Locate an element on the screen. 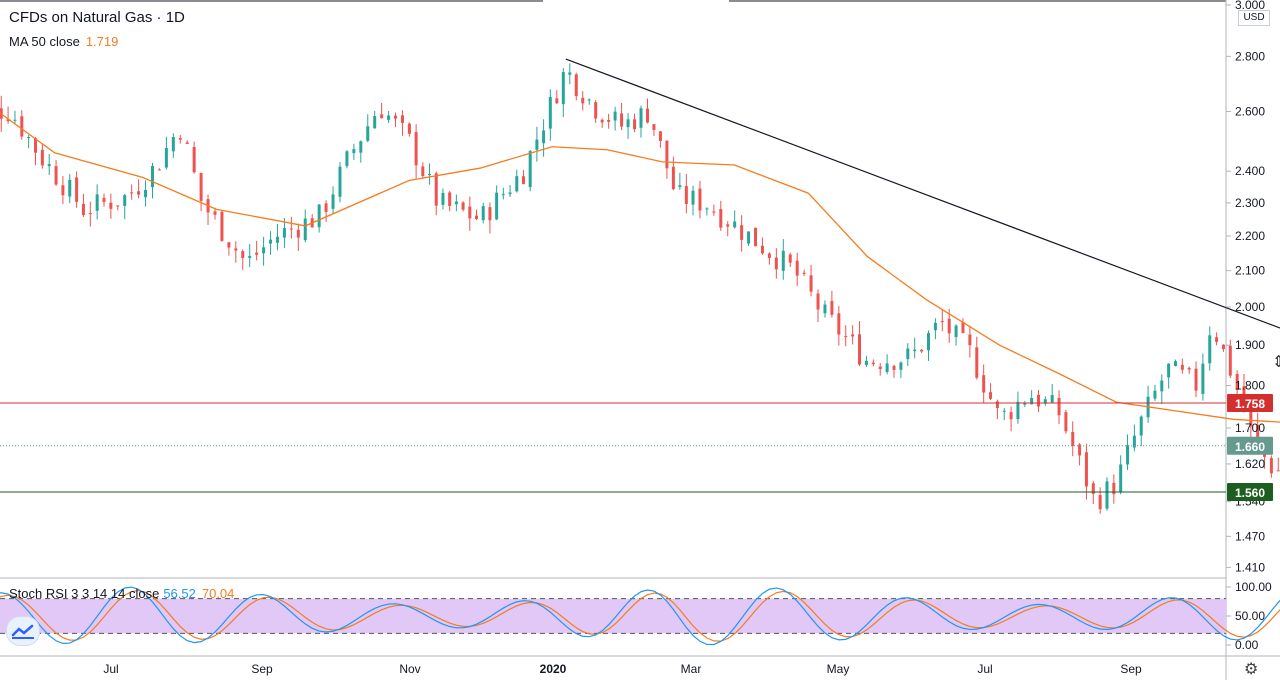 The height and width of the screenshot is (680, 1280). price-tick-label: 1.700 is located at coordinates (1250, 428).